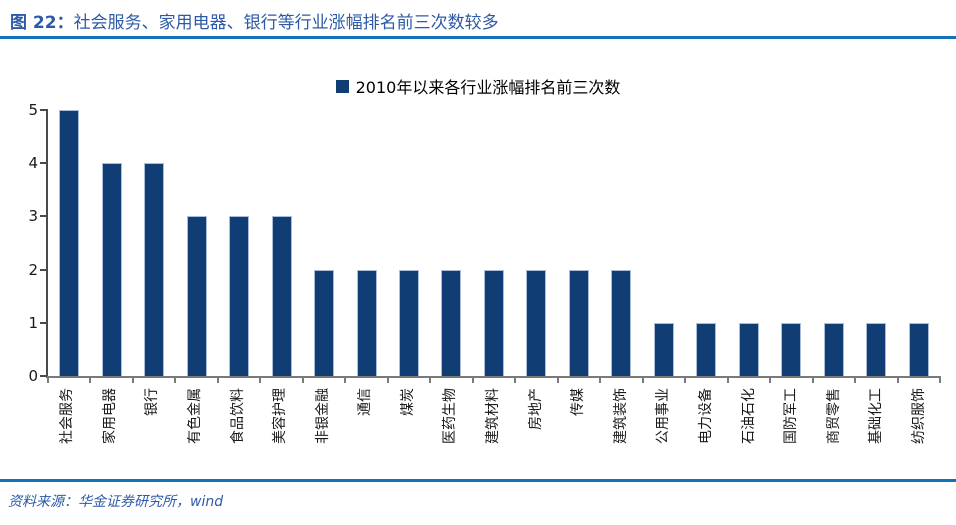 This screenshot has width=956, height=525. I want to click on footer-divider-line, so click(478, 480).